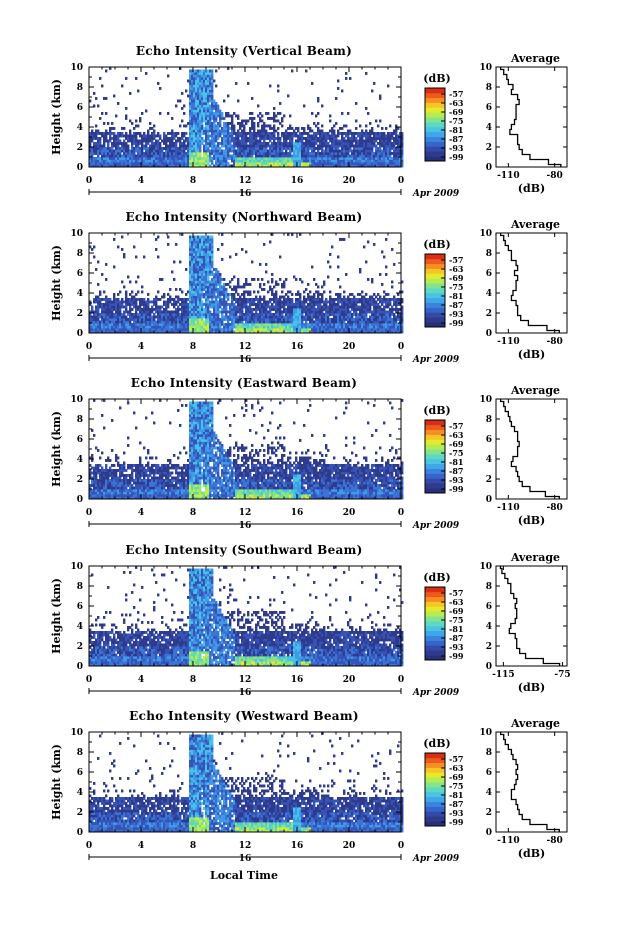 This screenshot has height=929, width=617. What do you see at coordinates (80, 88) in the screenshot?
I see `y-tick-label: 8` at bounding box center [80, 88].